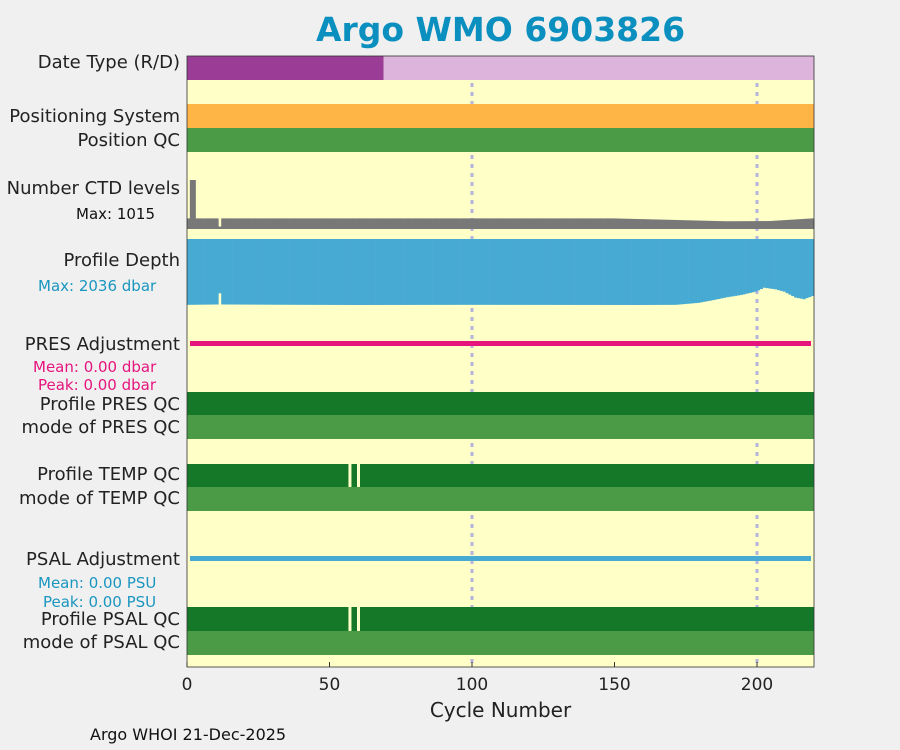  What do you see at coordinates (500, 499) in the screenshot?
I see `temp-mode-bar` at bounding box center [500, 499].